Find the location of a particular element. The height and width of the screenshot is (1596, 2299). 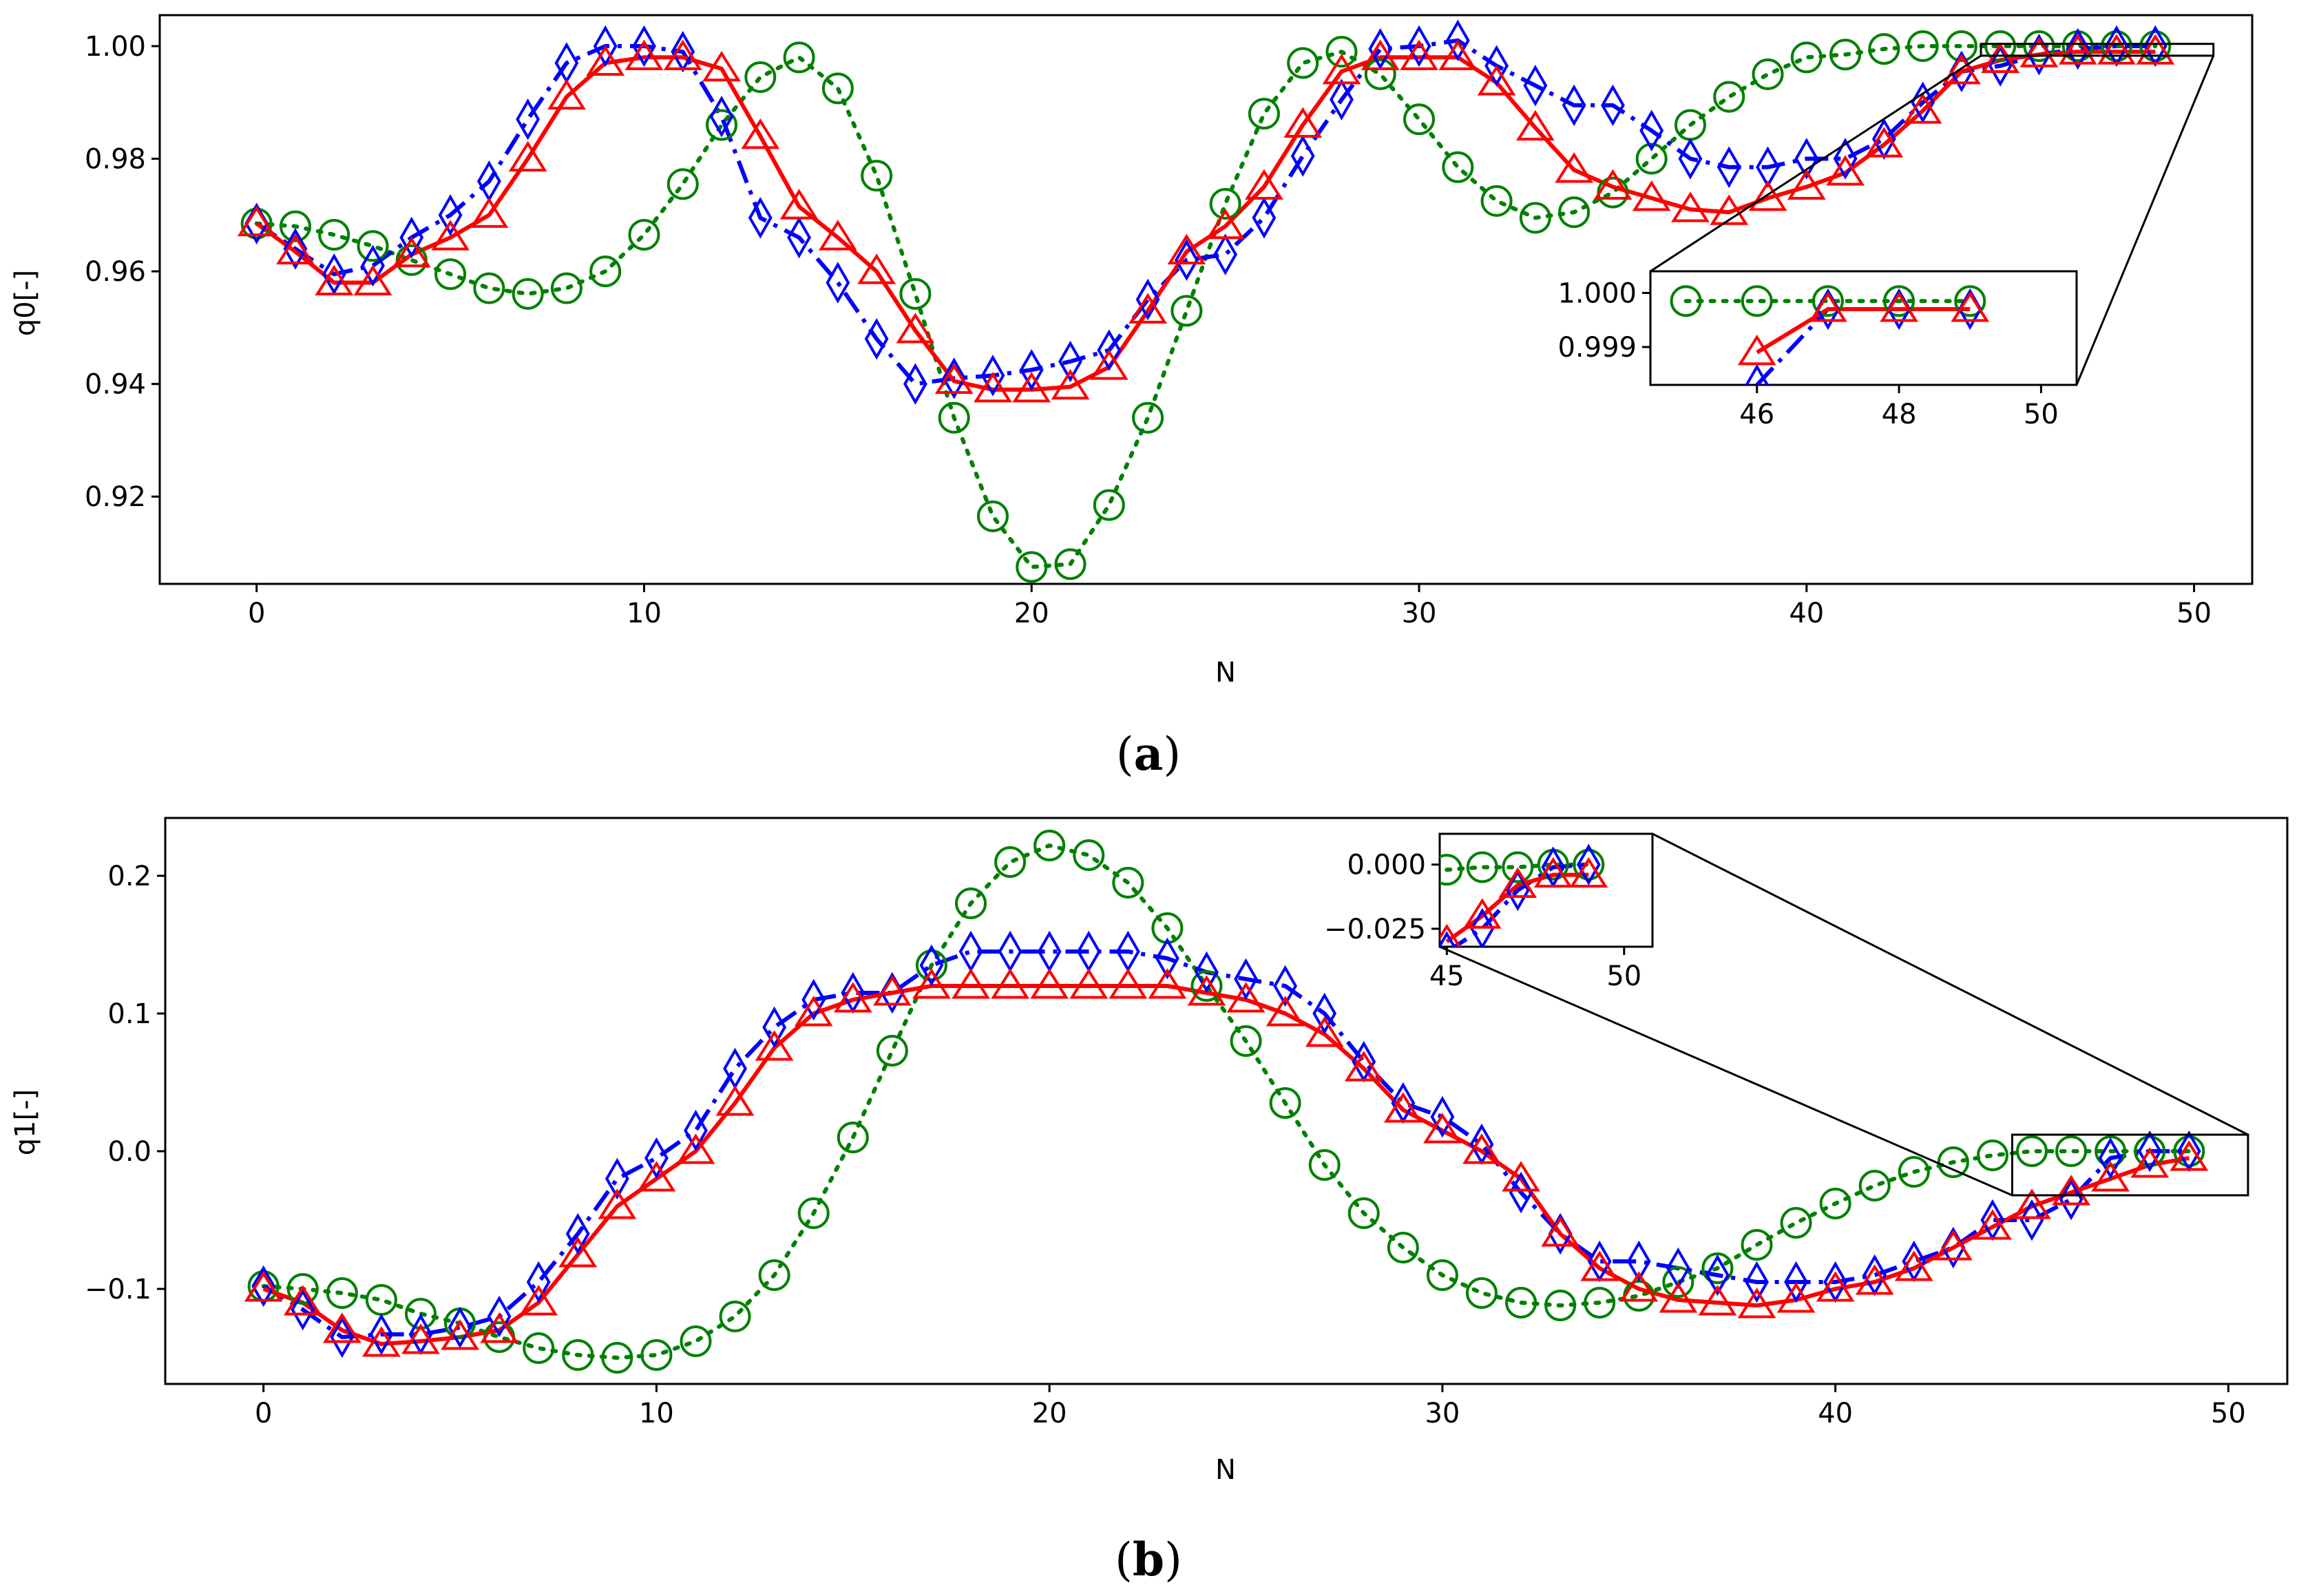

panel-a-caption-letter: a is located at coordinates (1149, 754).